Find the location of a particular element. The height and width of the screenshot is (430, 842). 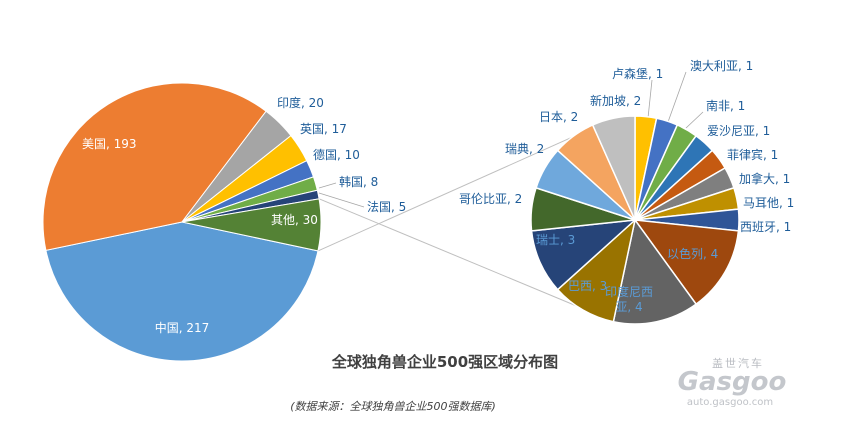

gasgoo-watermark: 盖世汽车 Gasgoo auto.gasgoo.com is located at coordinates (732, 382).